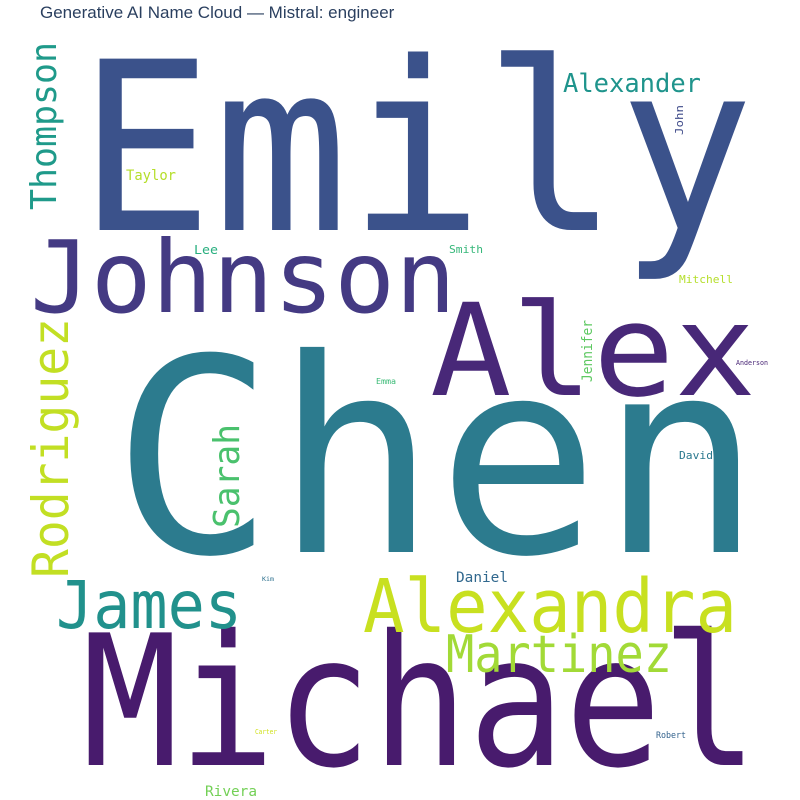 The image size is (800, 800). What do you see at coordinates (231, 792) in the screenshot?
I see `word-rivera: Rivera` at bounding box center [231, 792].